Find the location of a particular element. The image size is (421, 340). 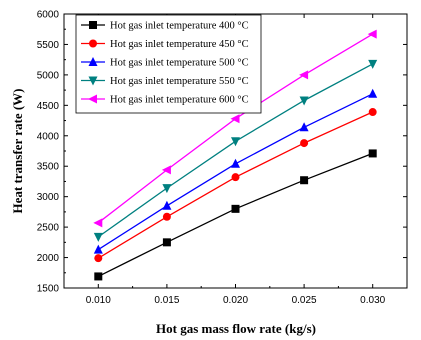

y-tick-label: 2500 is located at coordinates (48, 228).